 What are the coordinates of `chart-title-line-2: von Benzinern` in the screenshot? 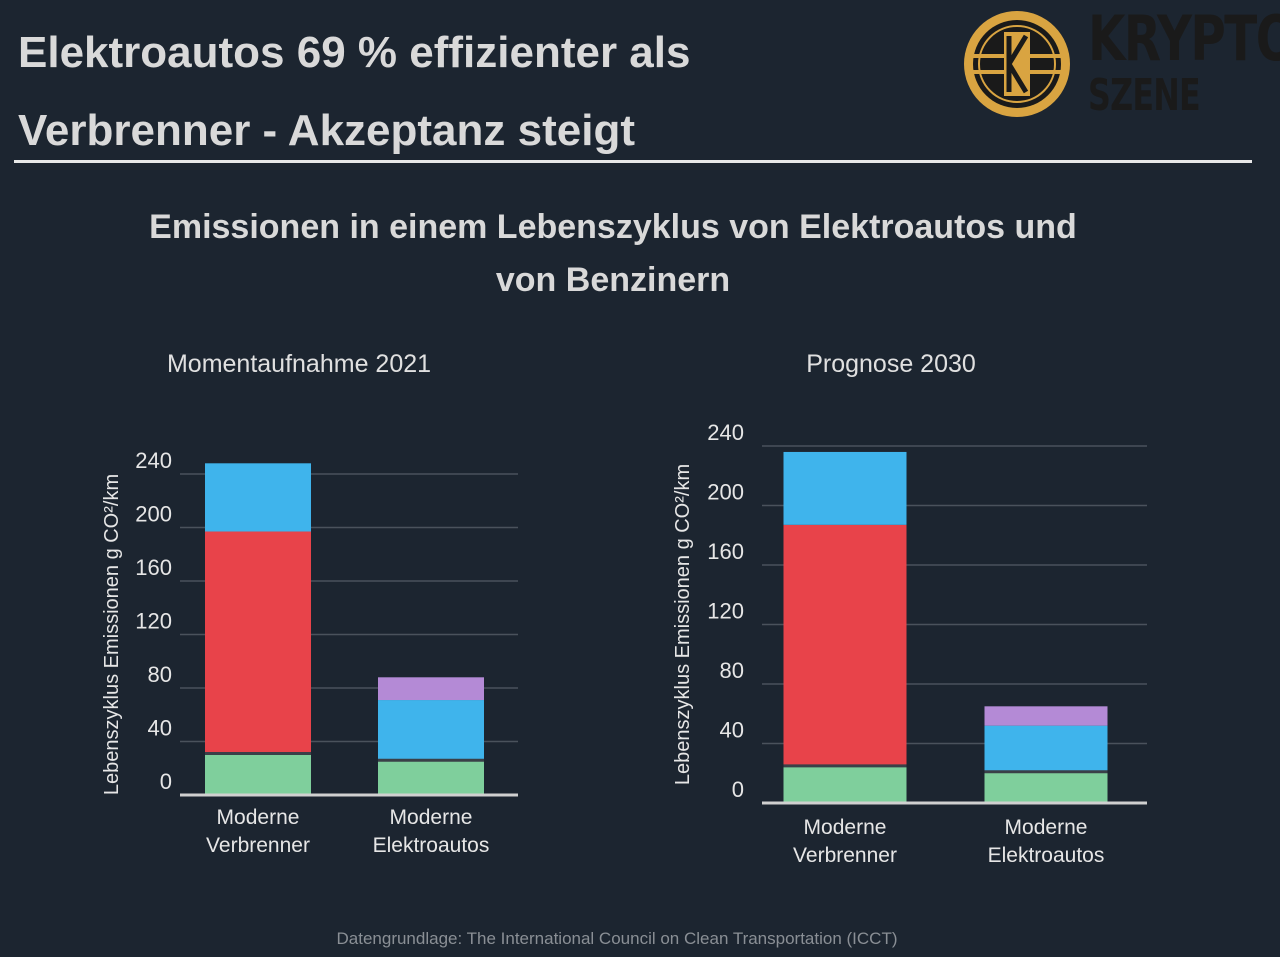 It's located at (613, 280).